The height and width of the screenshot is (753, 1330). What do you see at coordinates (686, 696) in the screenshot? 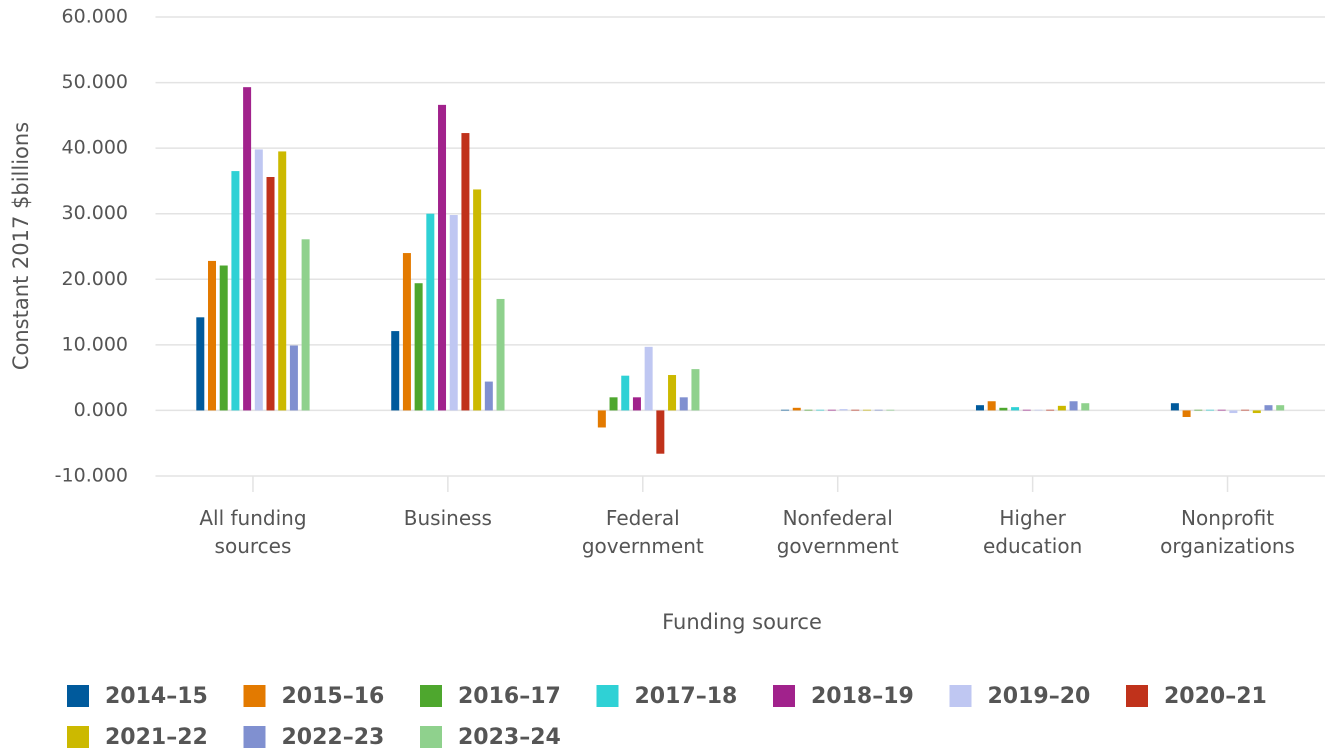
I see `legend-label: 2017–18` at bounding box center [686, 696].